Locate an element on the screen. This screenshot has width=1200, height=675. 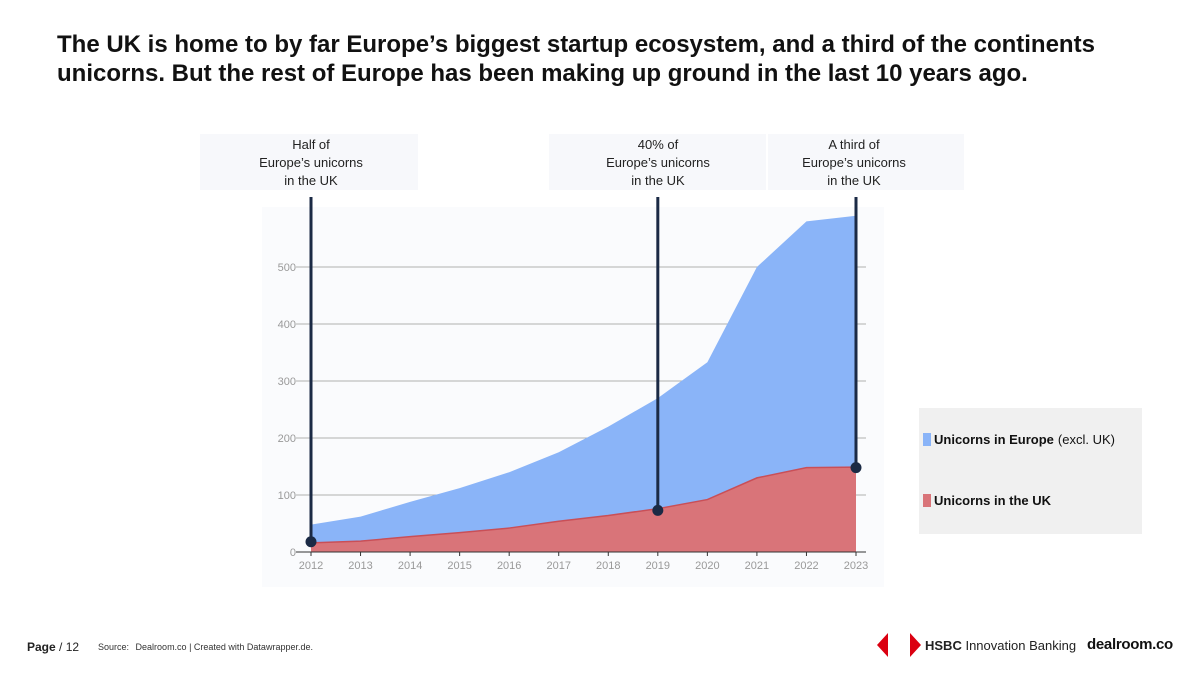
legend-item-europe: Unicorns in Europe (excl. UK) is located at coordinates (1019, 439).